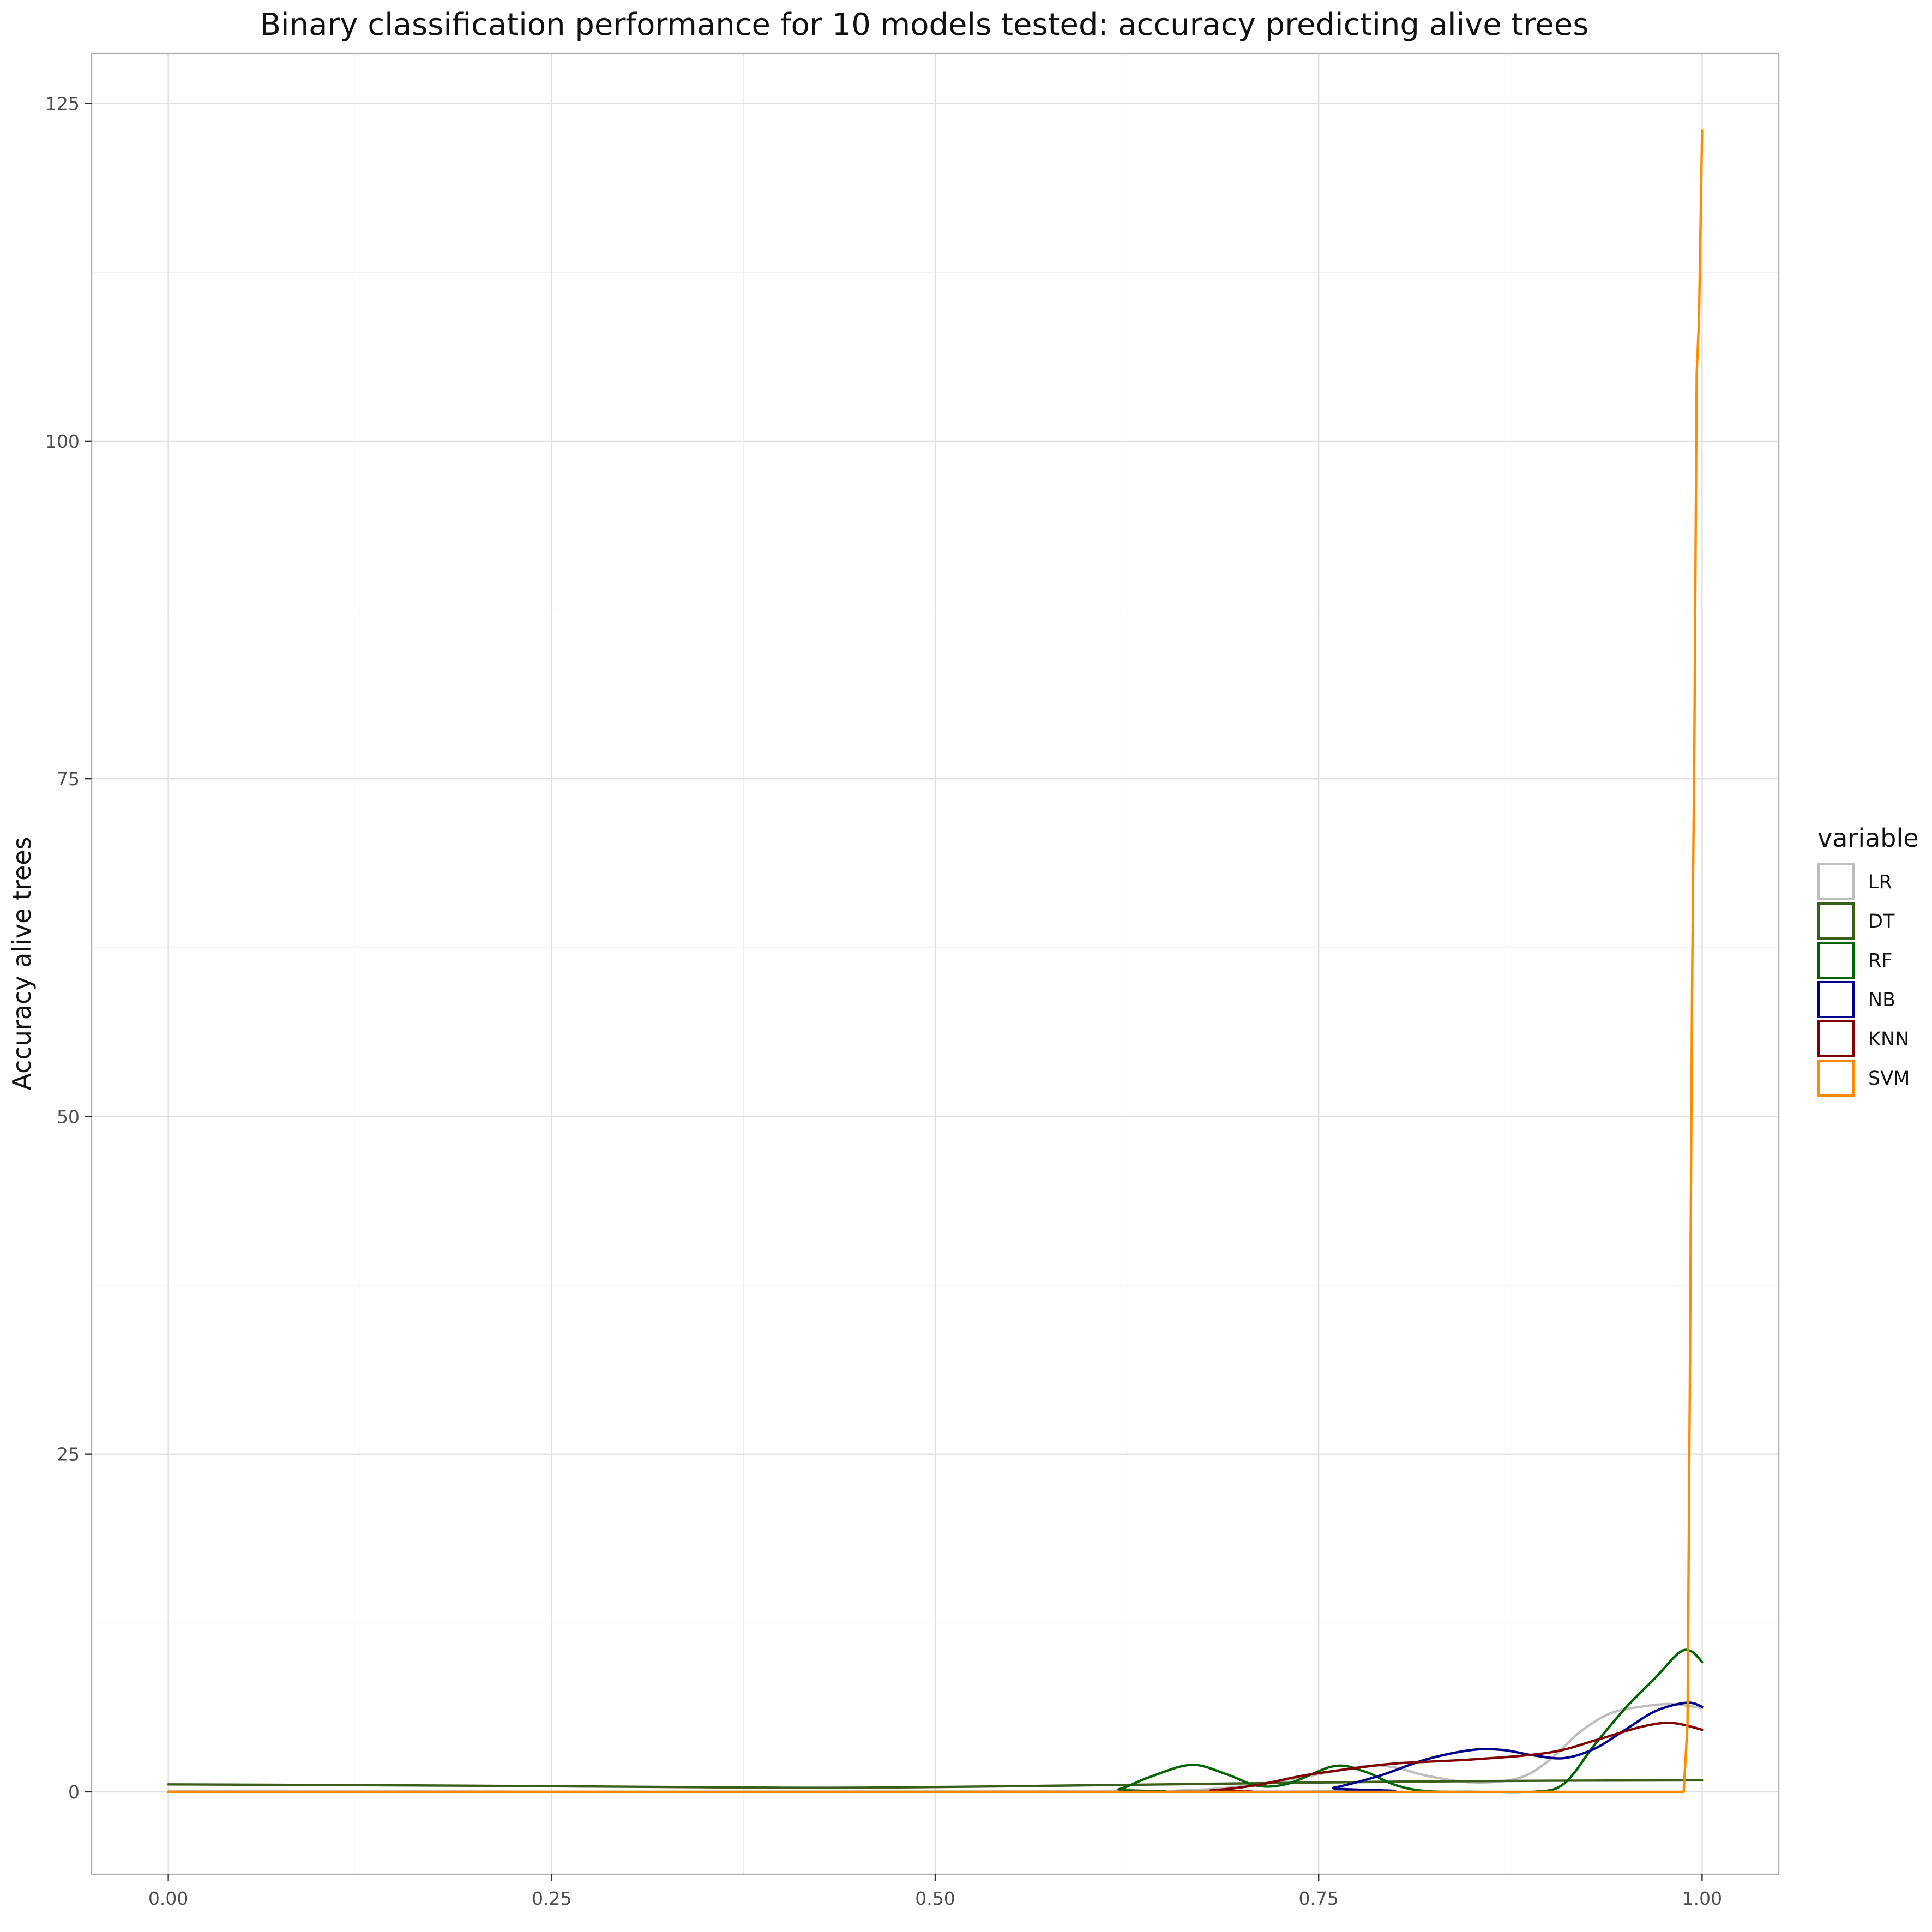 The height and width of the screenshot is (1932, 1932). Describe the element at coordinates (1856, 921) in the screenshot. I see `legend-item-dt: DT` at that location.